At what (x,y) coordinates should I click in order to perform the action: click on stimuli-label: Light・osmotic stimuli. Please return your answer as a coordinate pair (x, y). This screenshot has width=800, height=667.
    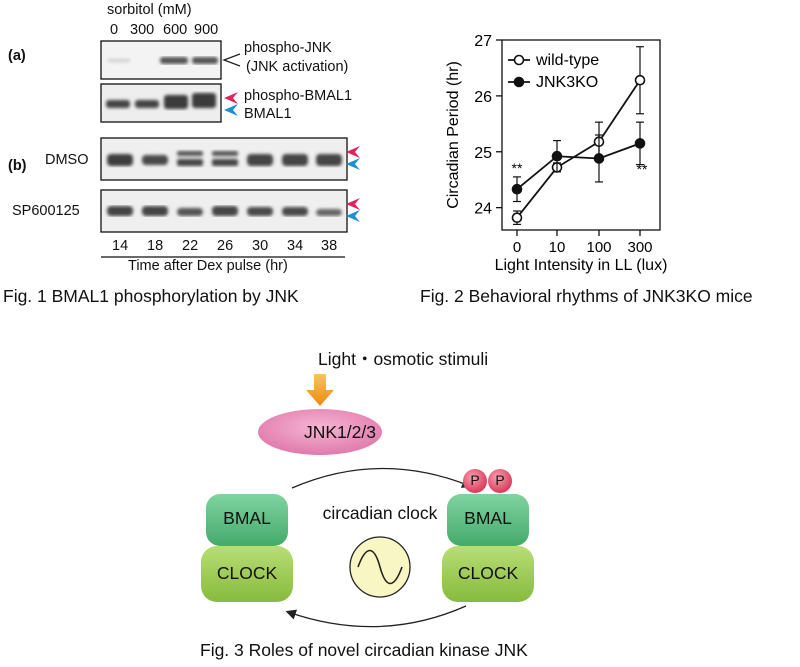
    Looking at the image, I should click on (403, 359).